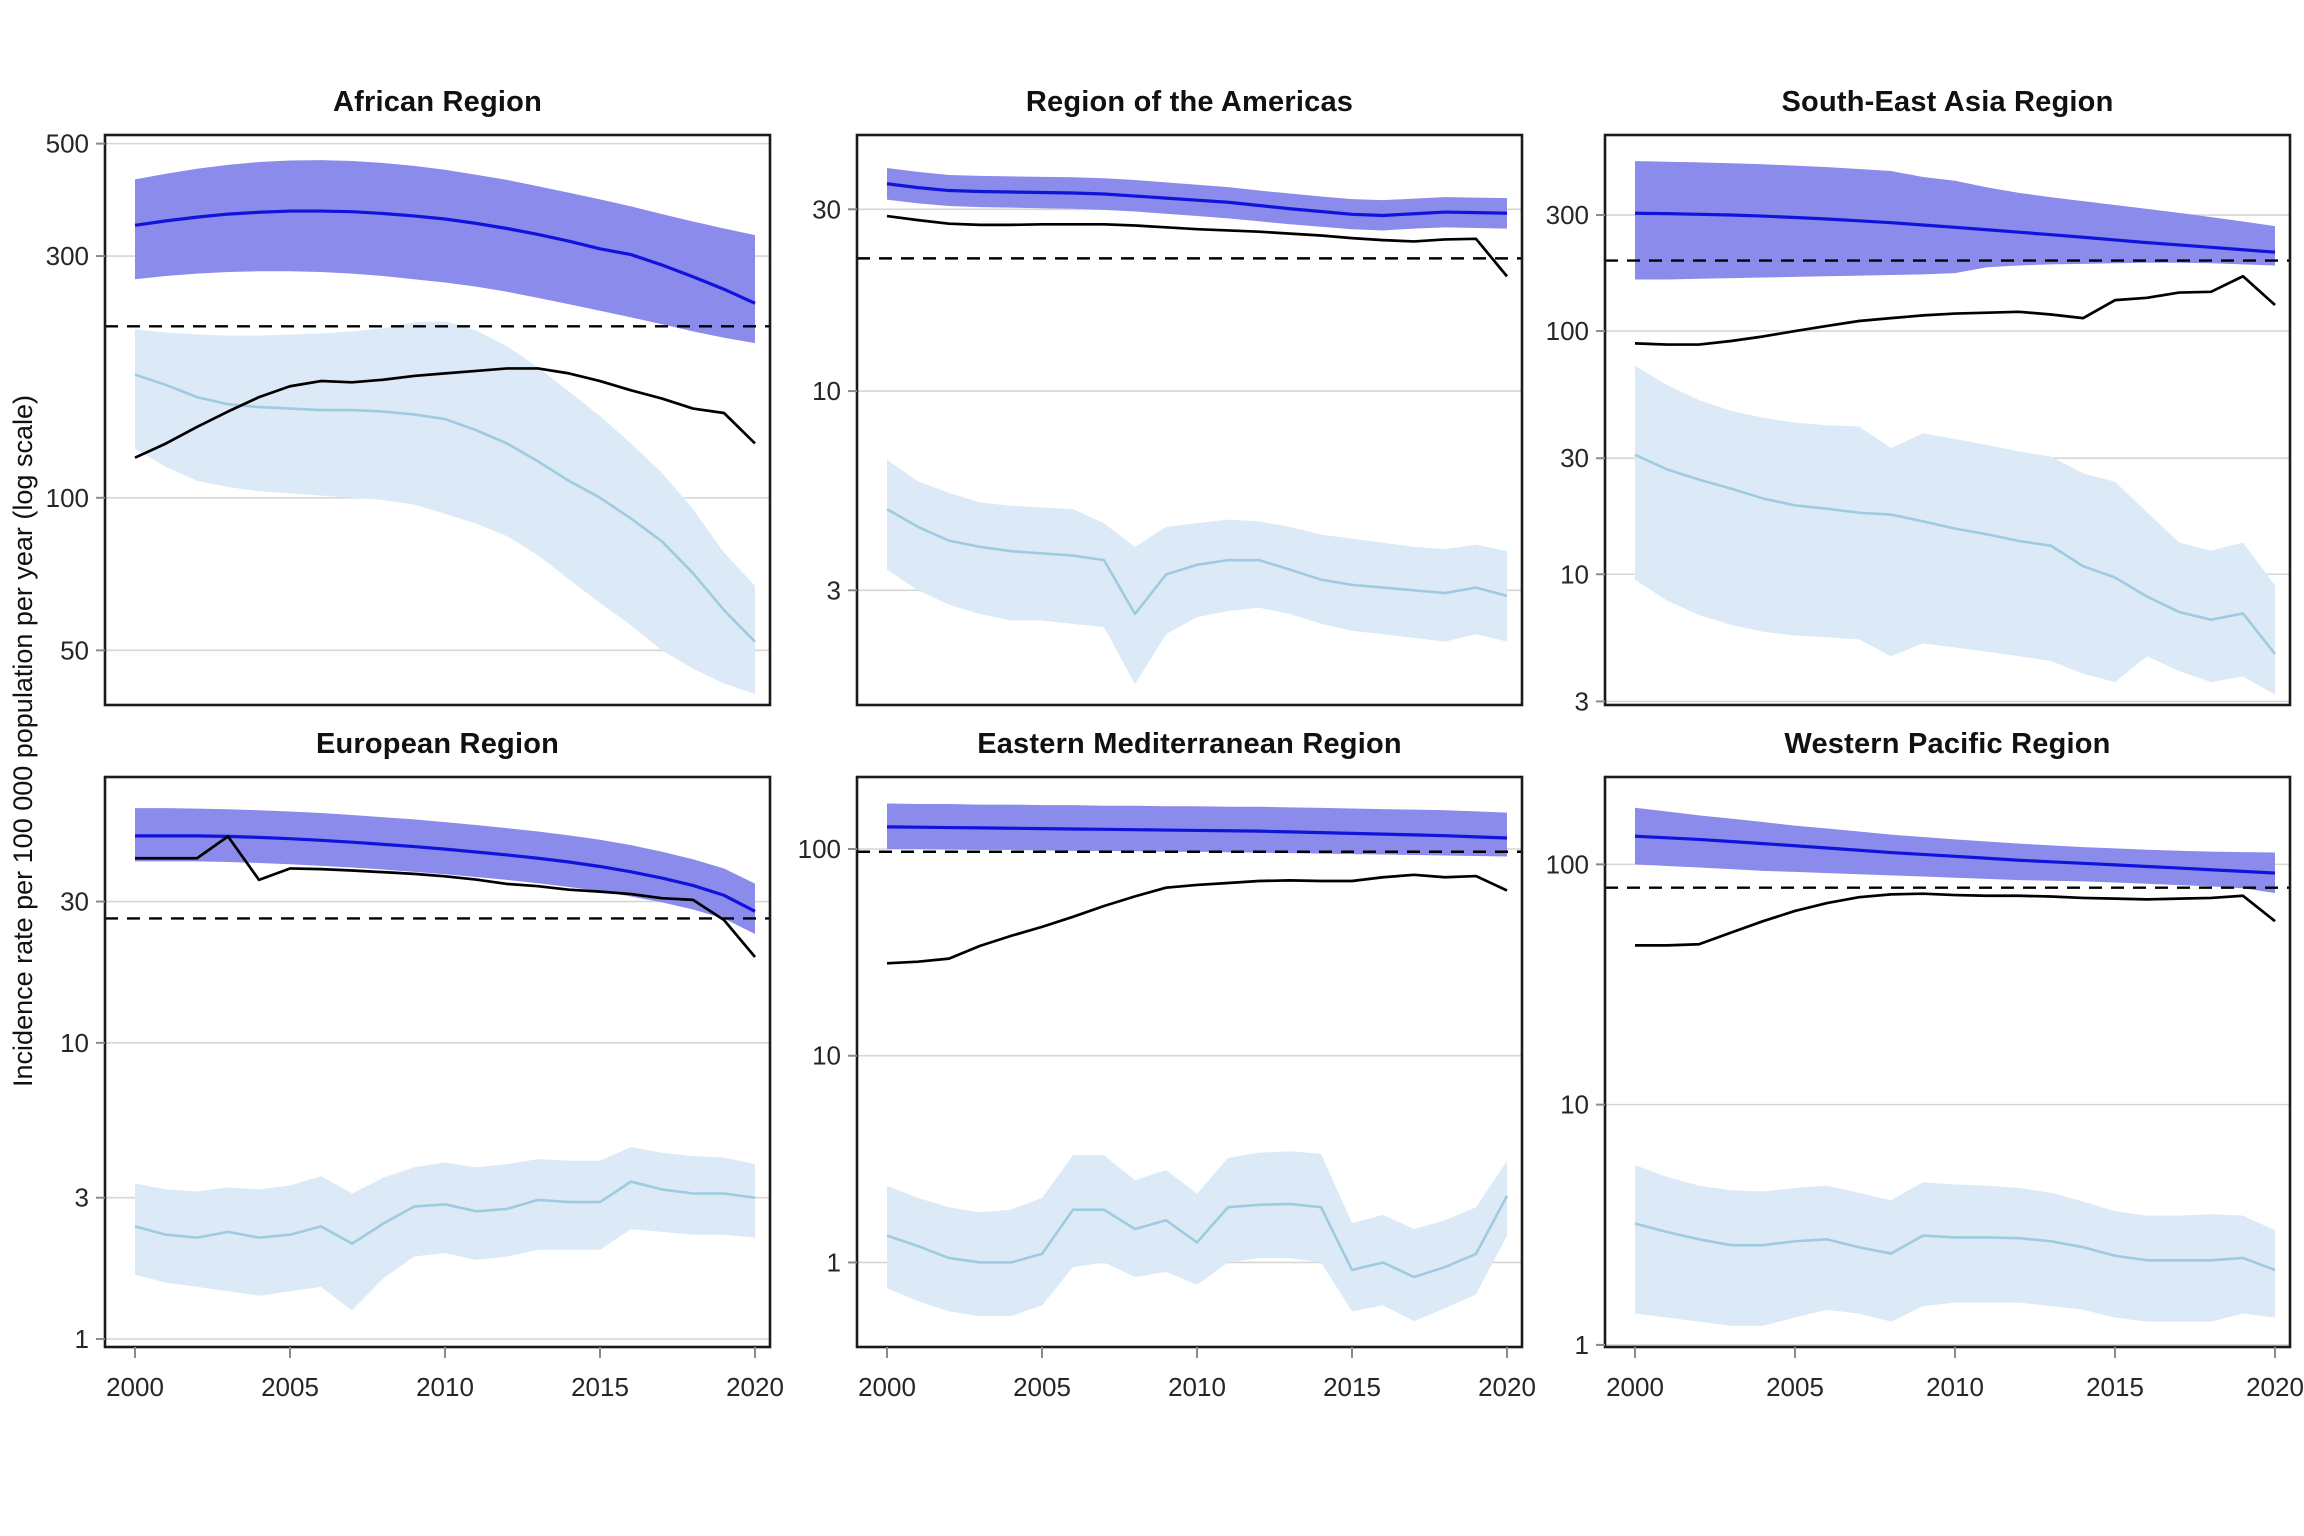 The width and height of the screenshot is (2304, 1536). I want to click on panel-title-region-of-the-americas: Region of the Americas, so click(1189, 102).